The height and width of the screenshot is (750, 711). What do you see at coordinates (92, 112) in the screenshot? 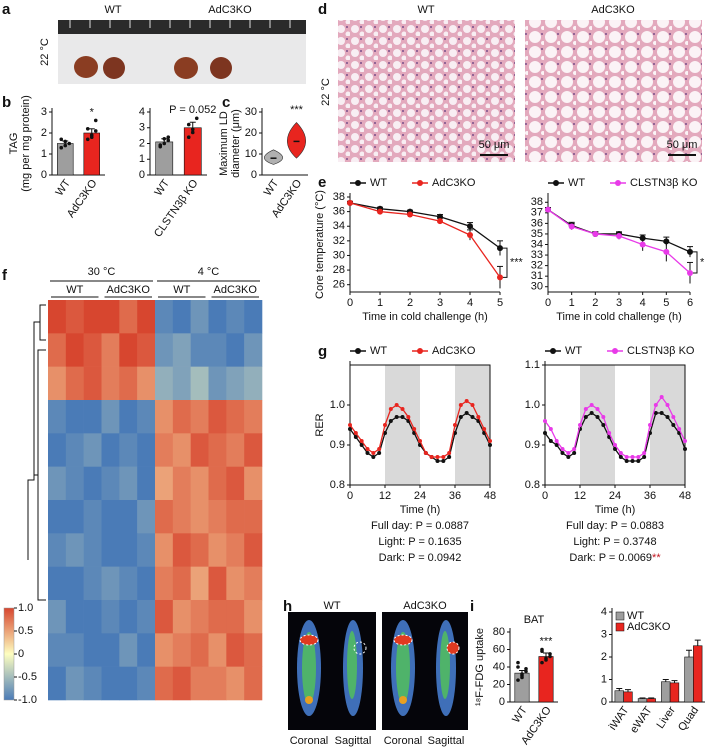
I see `annotation: *` at bounding box center [92, 112].